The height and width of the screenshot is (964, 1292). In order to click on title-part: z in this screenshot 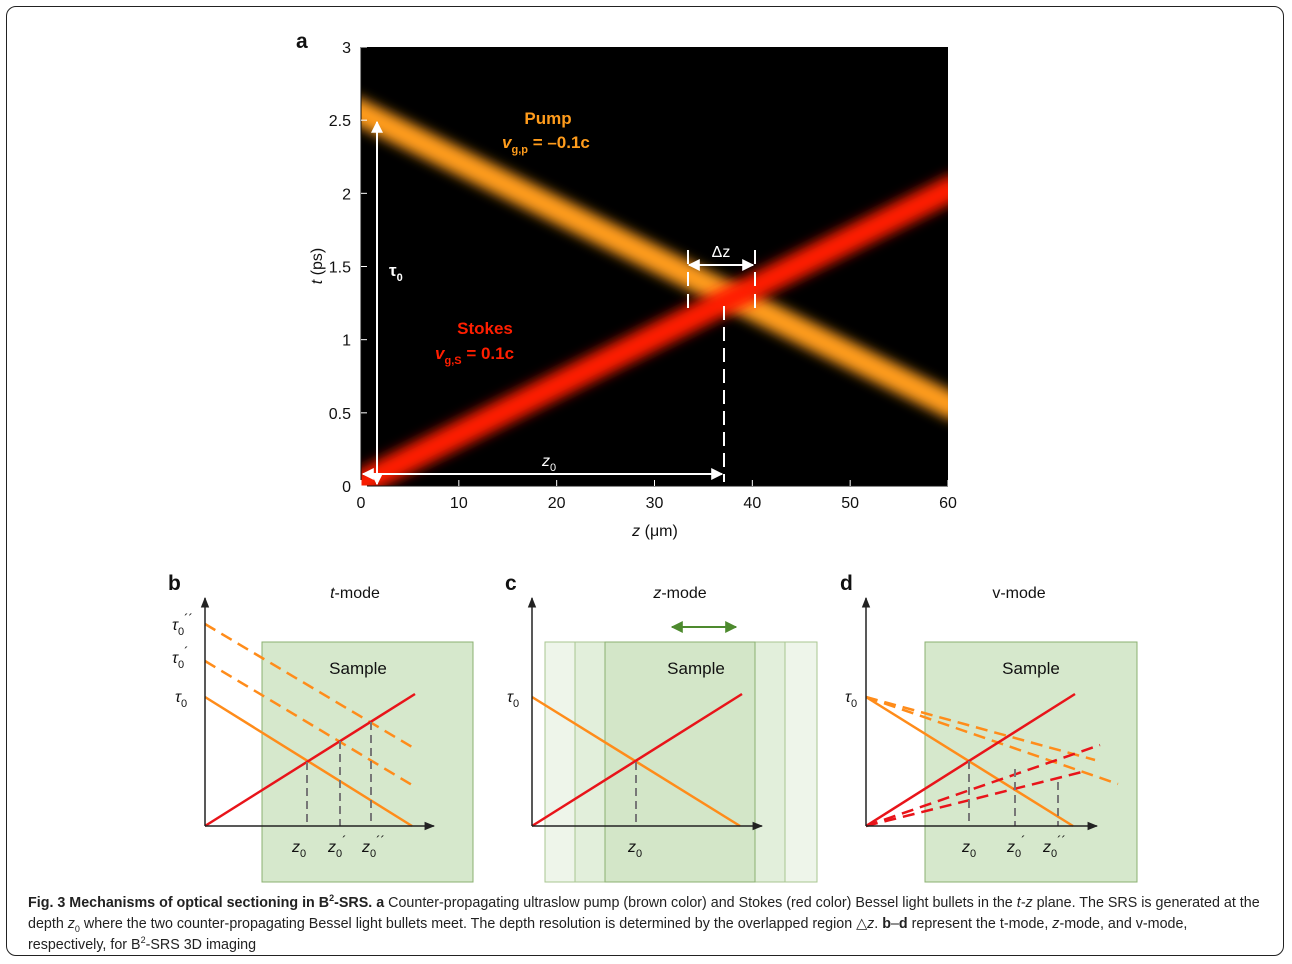, I will do `click(656, 593)`.